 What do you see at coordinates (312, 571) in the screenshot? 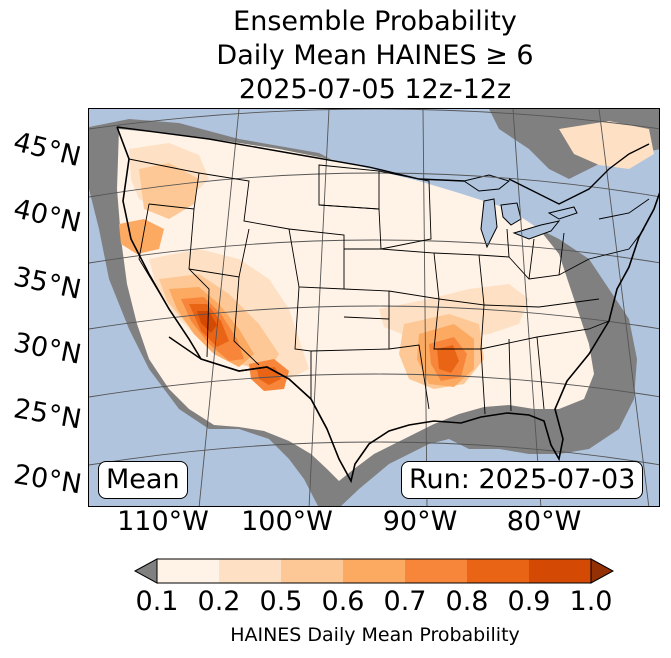
I see `colorbar-bin-0.5-0.6` at bounding box center [312, 571].